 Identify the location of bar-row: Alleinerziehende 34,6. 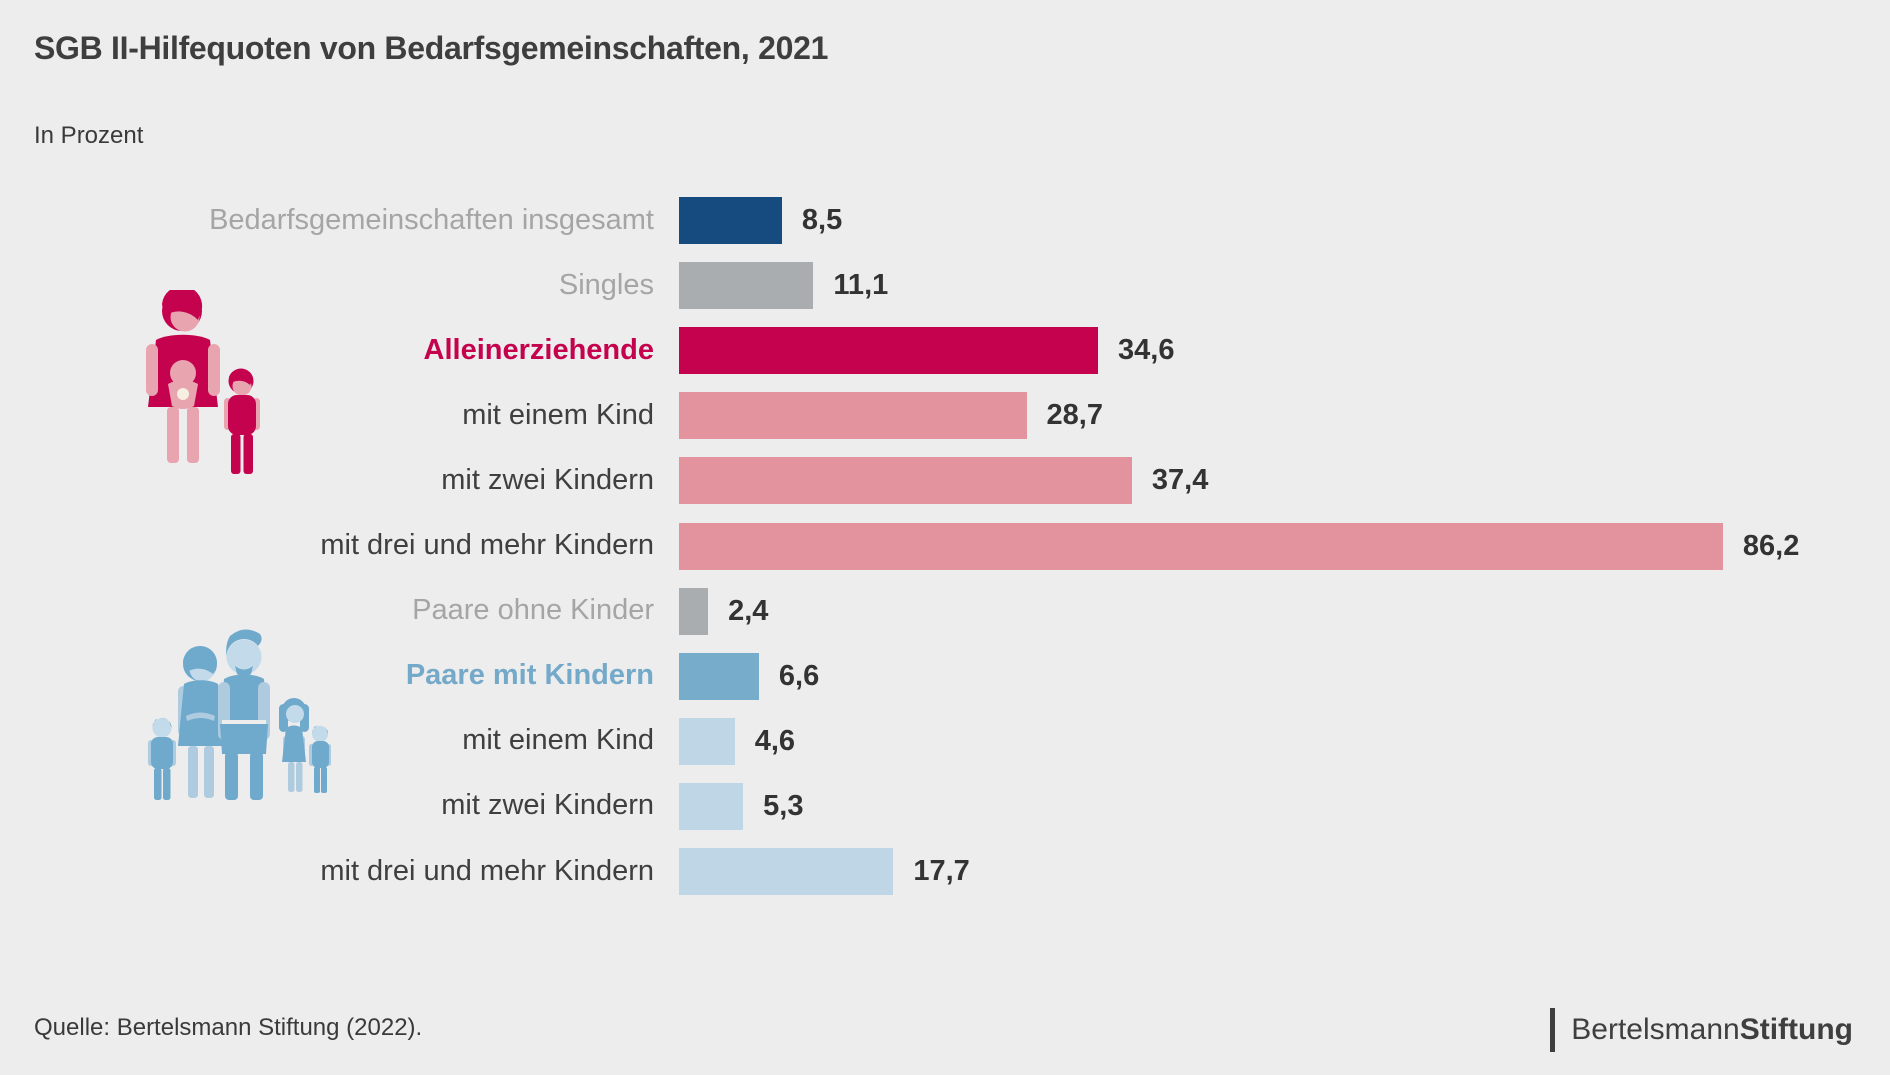
(945, 351).